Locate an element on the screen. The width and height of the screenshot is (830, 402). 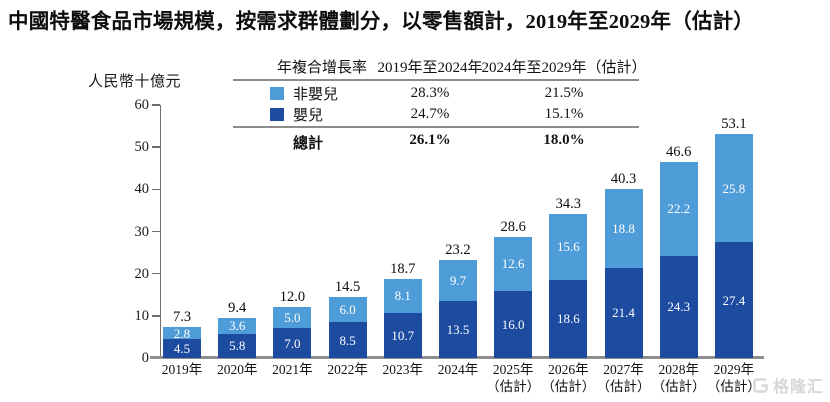
segment-infant: 4.5 is located at coordinates (182, 348).